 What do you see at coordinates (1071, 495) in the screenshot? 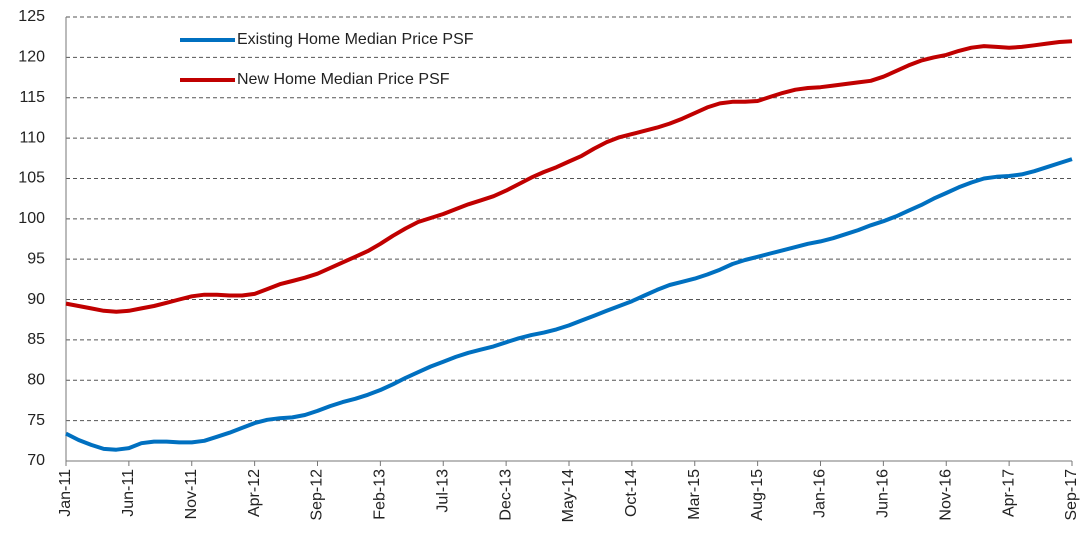
I see `x-tick-label: Sep-17` at bounding box center [1071, 495].